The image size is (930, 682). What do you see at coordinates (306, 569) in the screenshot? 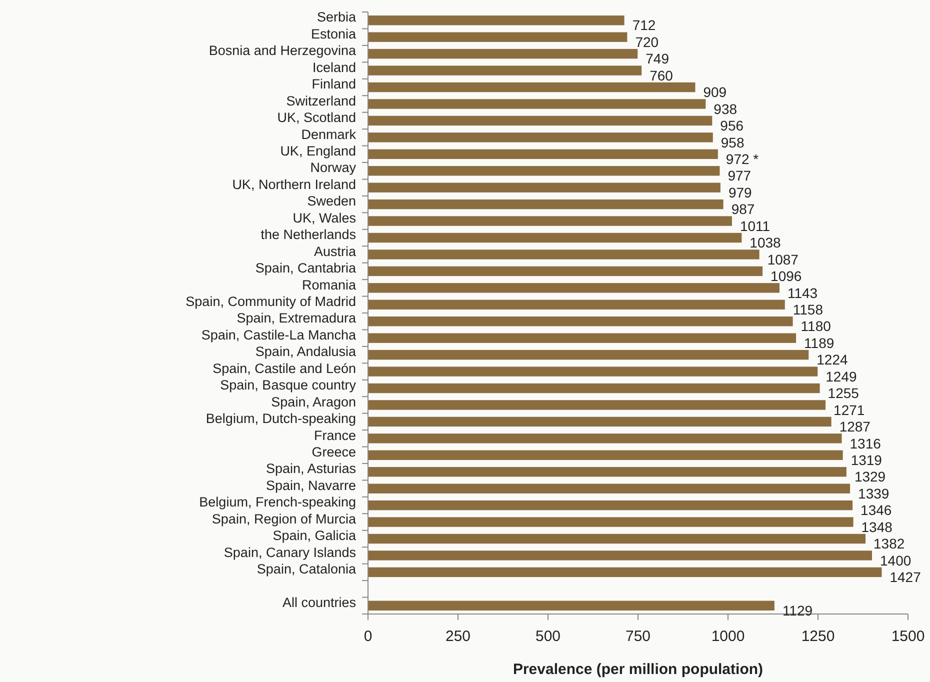
I see `y-tick-label: Spain, Catalonia` at bounding box center [306, 569].